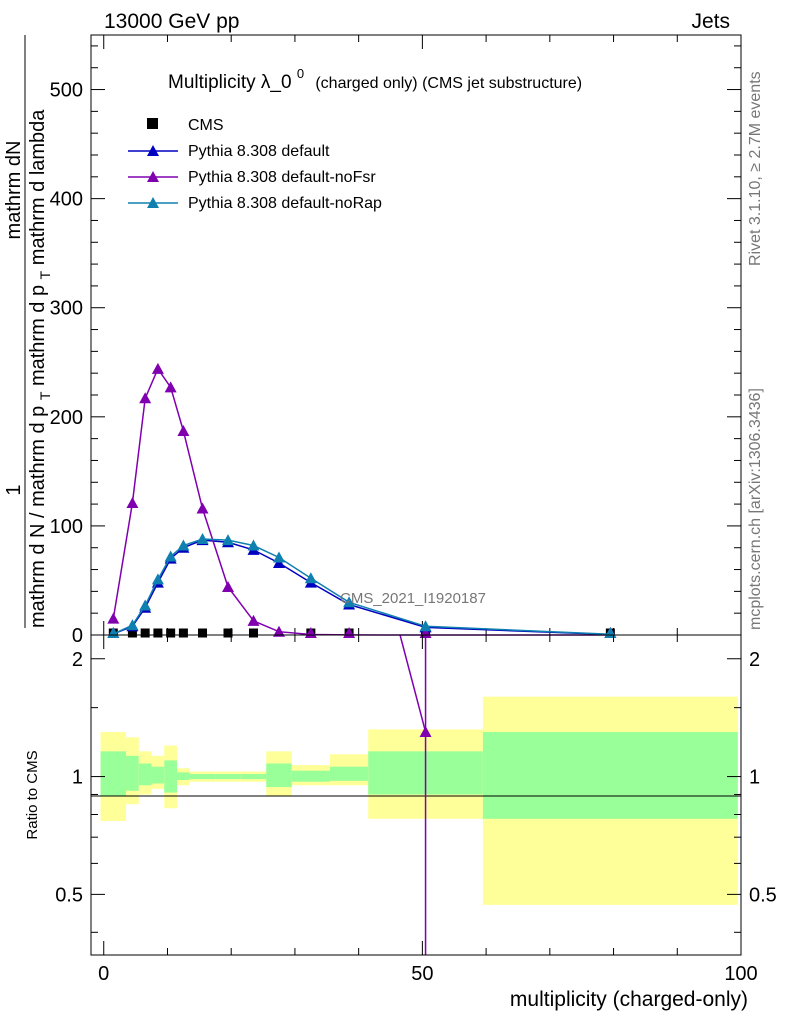 This screenshot has height=1024, width=786. I want to click on ratio-series-group, so click(415, 794).